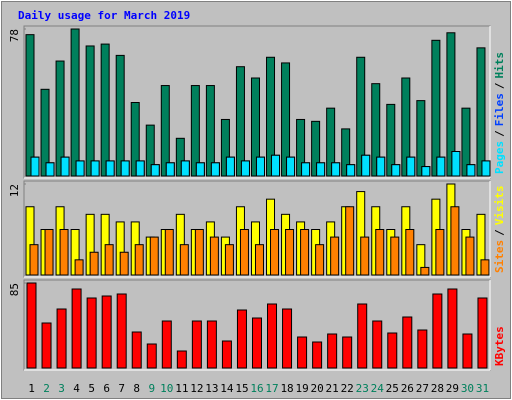  Describe the element at coordinates (407, 388) in the screenshot. I see `x-tick-label: 26` at that location.